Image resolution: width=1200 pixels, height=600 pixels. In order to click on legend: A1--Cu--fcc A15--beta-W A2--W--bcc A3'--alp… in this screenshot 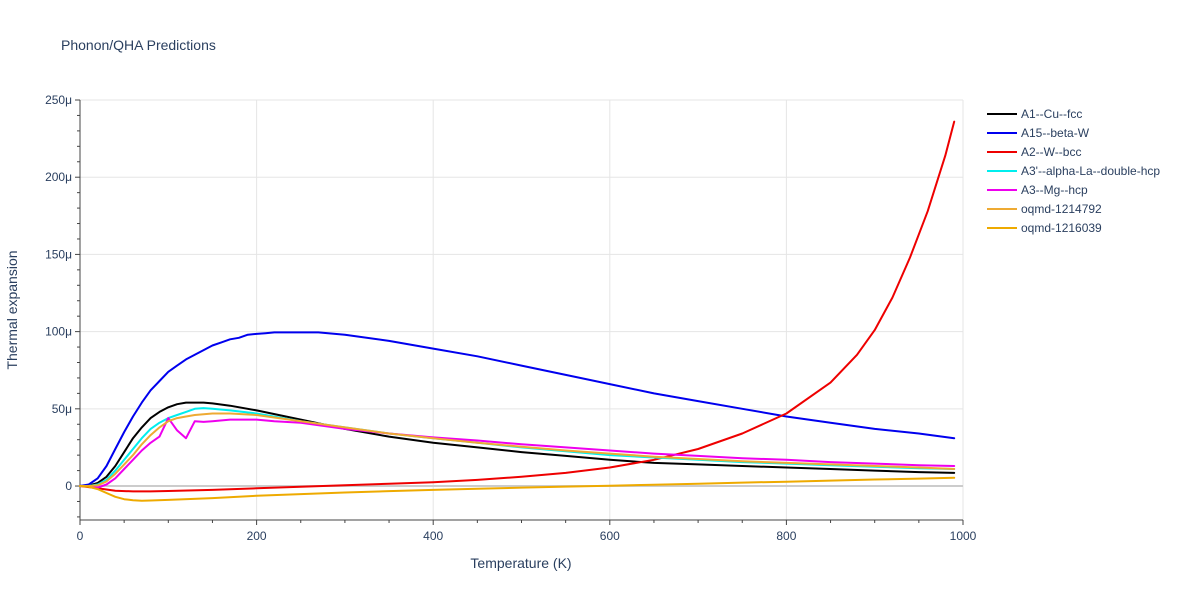, I will do `click(1073, 171)`.